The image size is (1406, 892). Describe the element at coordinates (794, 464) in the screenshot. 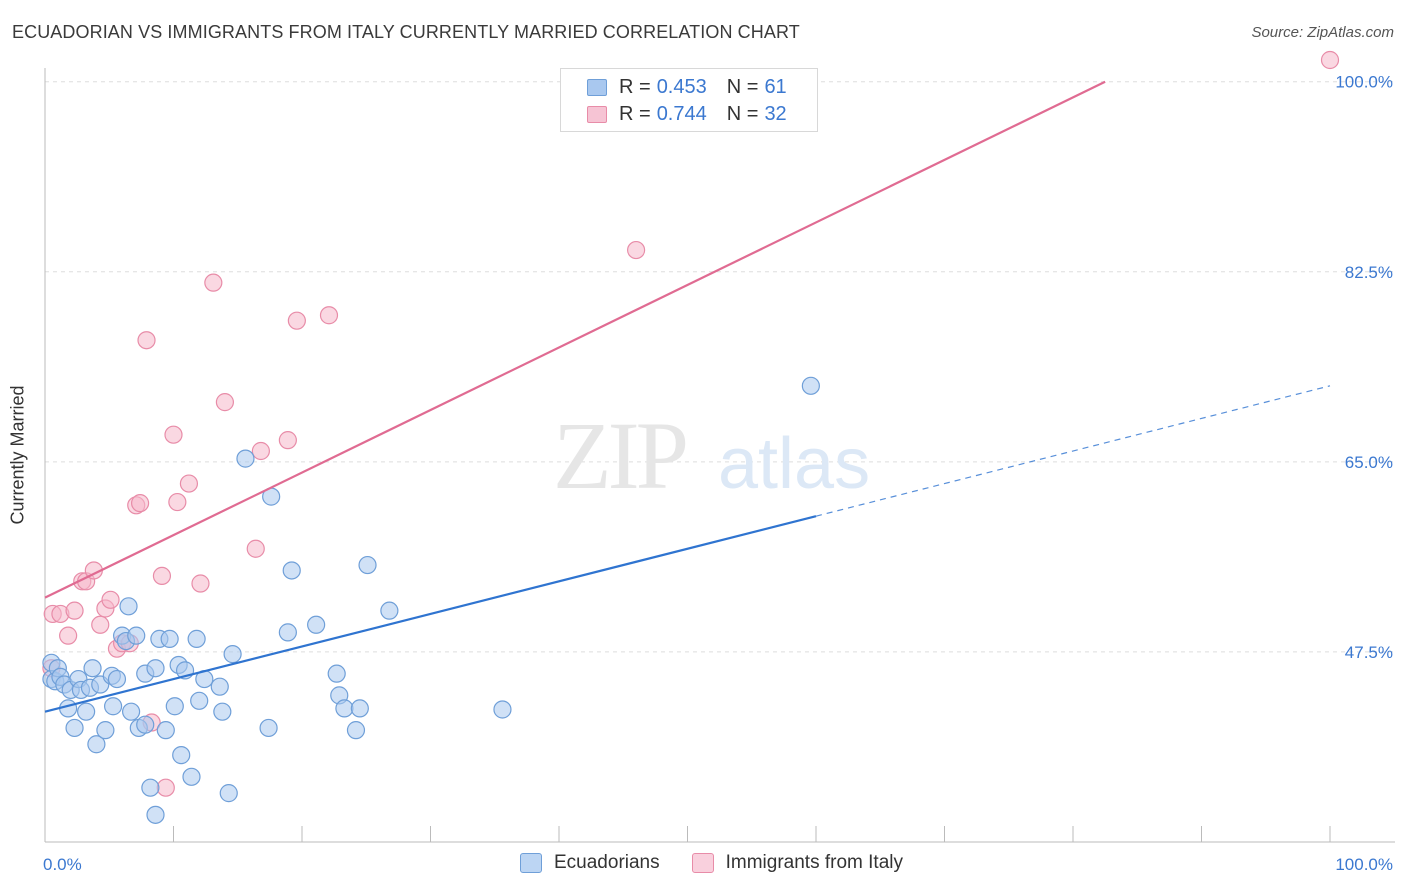

I see `watermark-atlas: atlas` at that location.